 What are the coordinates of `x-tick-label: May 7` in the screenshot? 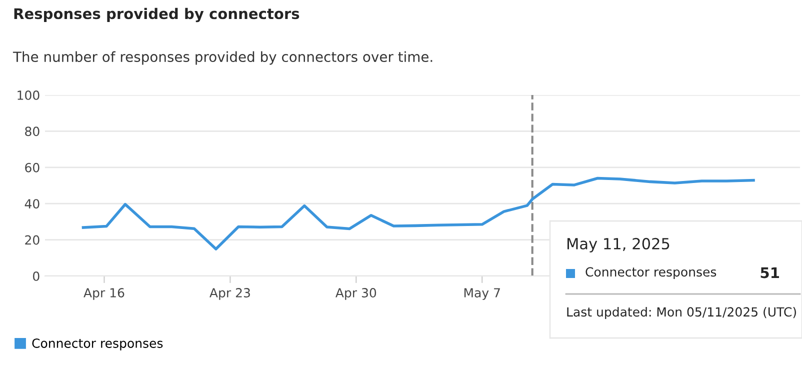 It's located at (482, 294).